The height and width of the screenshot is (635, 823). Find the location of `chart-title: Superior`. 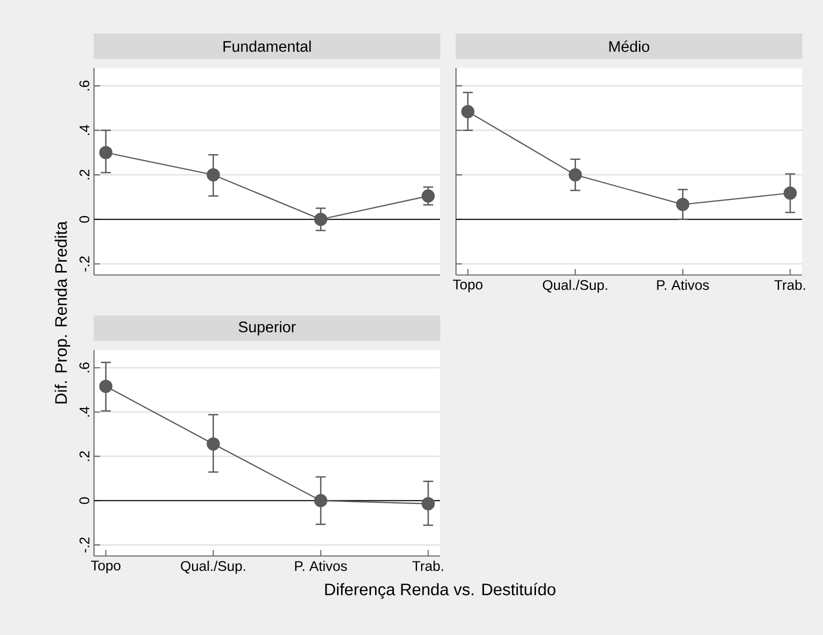

chart-title: Superior is located at coordinates (267, 328).